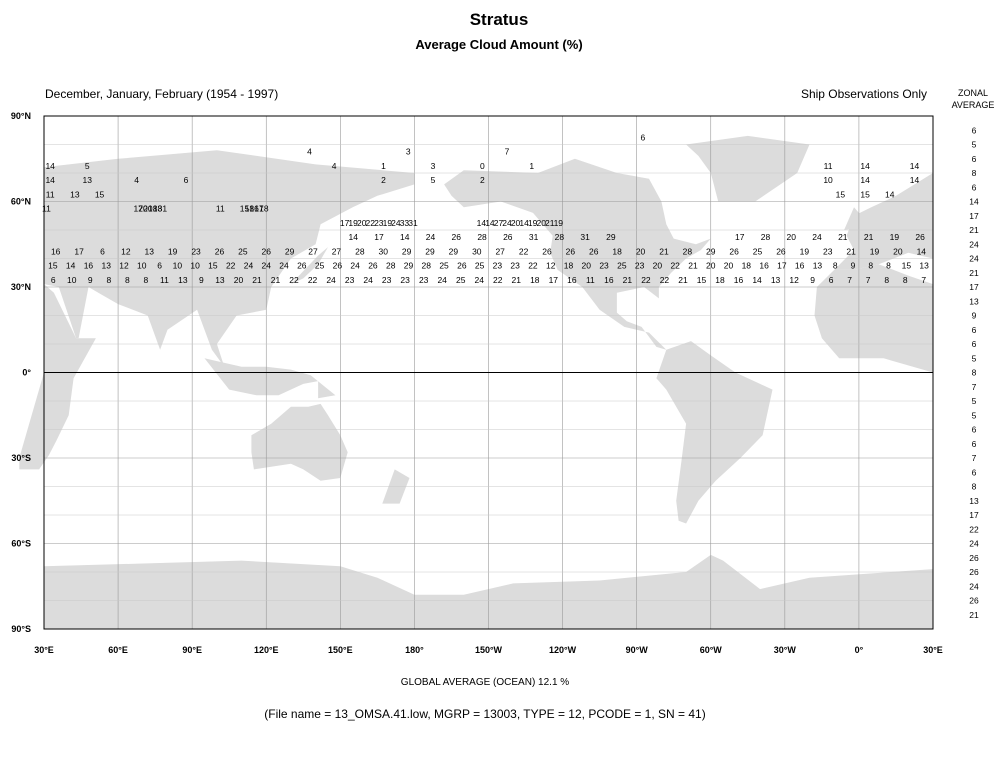  I want to click on zonal-average-value: 8, so click(974, 373).